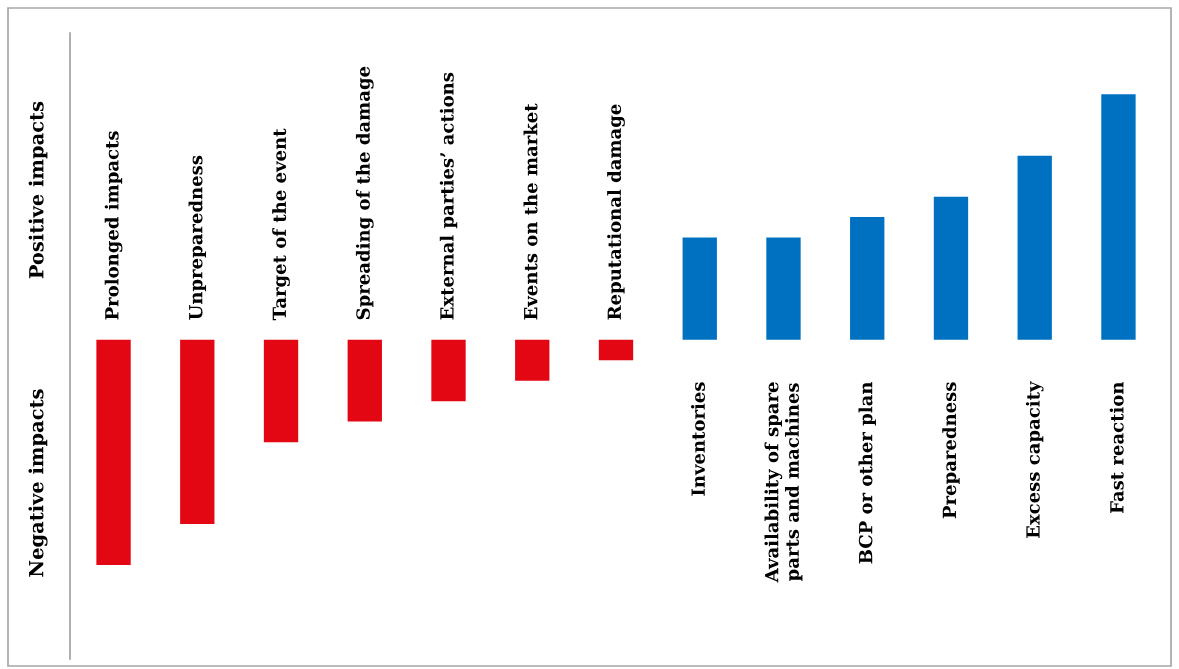 Image resolution: width=1179 pixels, height=669 pixels. What do you see at coordinates (448, 196) in the screenshot?
I see `x-tick-label: External parties’ actions` at bounding box center [448, 196].